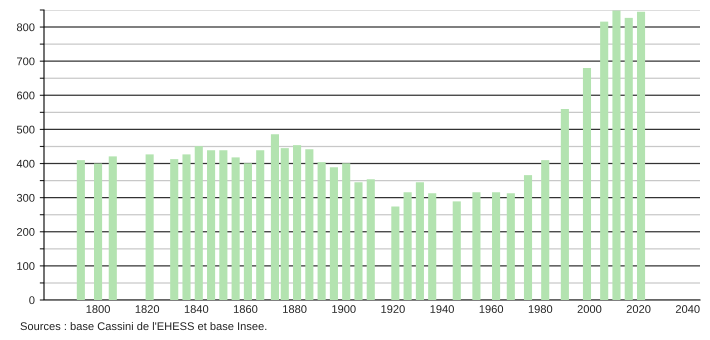  What do you see at coordinates (26, 61) in the screenshot?
I see `y-tick-label: 700` at bounding box center [26, 61].